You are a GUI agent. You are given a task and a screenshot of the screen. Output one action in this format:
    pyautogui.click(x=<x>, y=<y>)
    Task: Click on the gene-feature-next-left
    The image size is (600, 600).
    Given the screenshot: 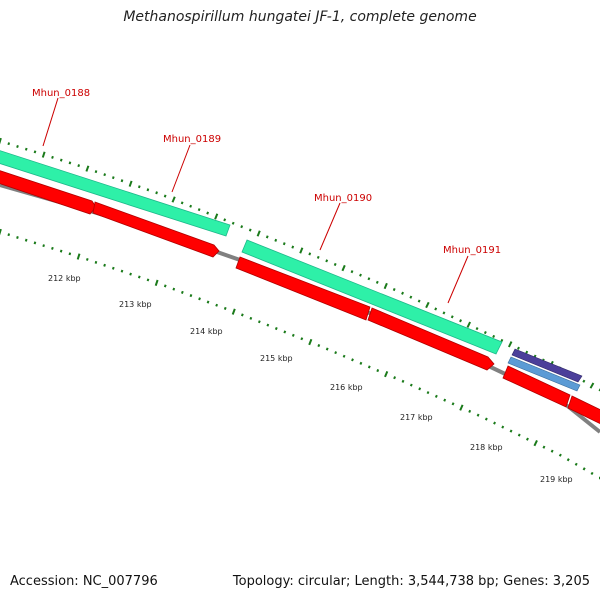 What is the action you would take?
    pyautogui.click(x=536, y=386)
    